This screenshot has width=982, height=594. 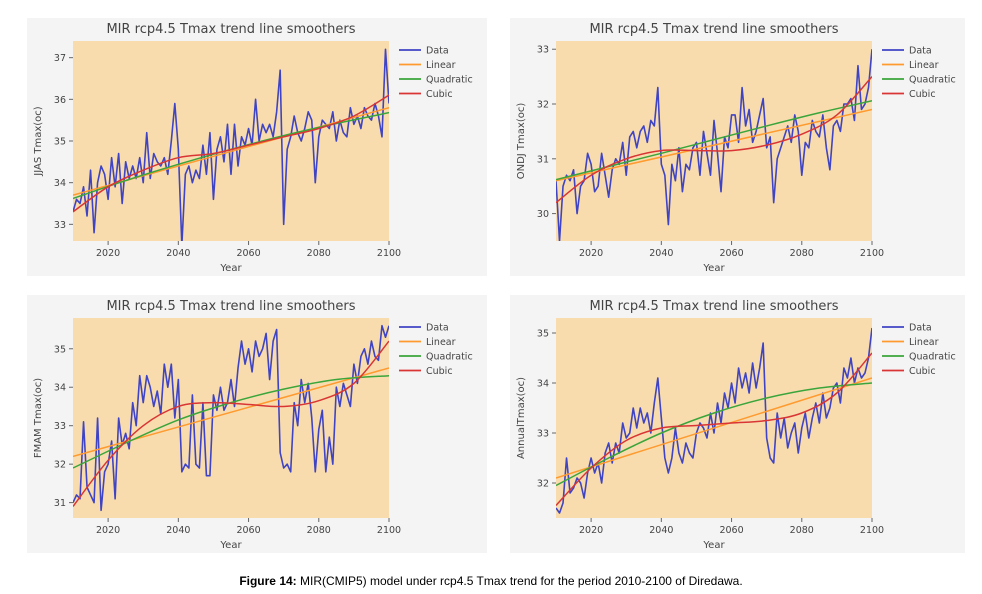 What do you see at coordinates (521, 141) in the screenshot?
I see `y-axis-title: ONDJ Tmax(oc)` at bounding box center [521, 141].